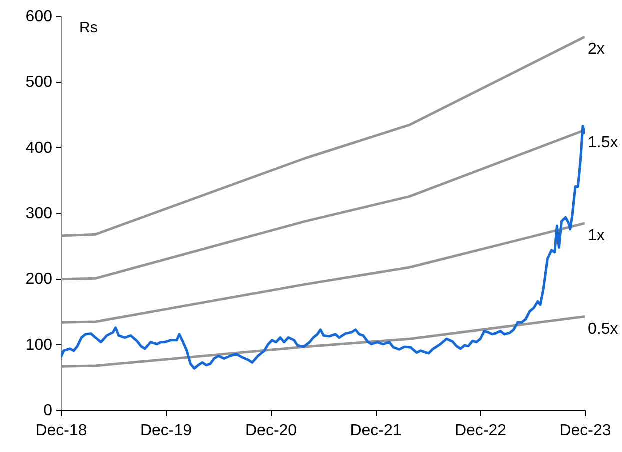 This screenshot has height=452, width=622. I want to click on x-tick-label: Dec-19, so click(166, 431).